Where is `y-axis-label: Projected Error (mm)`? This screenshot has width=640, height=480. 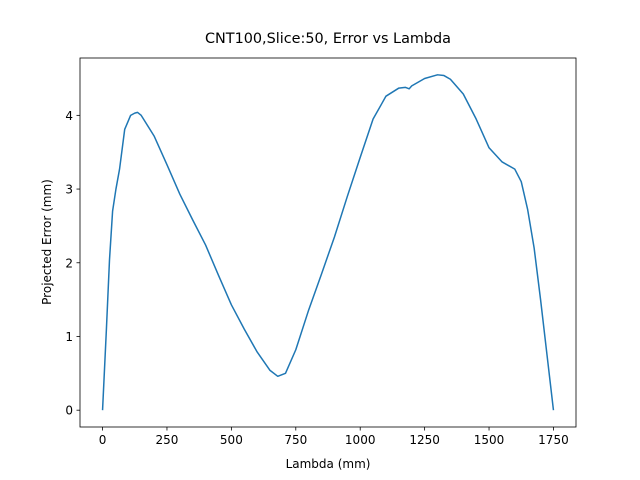
y-axis-label: Projected Error (mm) is located at coordinates (47, 242).